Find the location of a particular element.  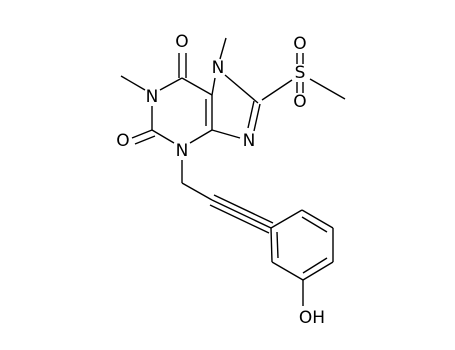

atom-label: S is located at coordinates (300, 73).